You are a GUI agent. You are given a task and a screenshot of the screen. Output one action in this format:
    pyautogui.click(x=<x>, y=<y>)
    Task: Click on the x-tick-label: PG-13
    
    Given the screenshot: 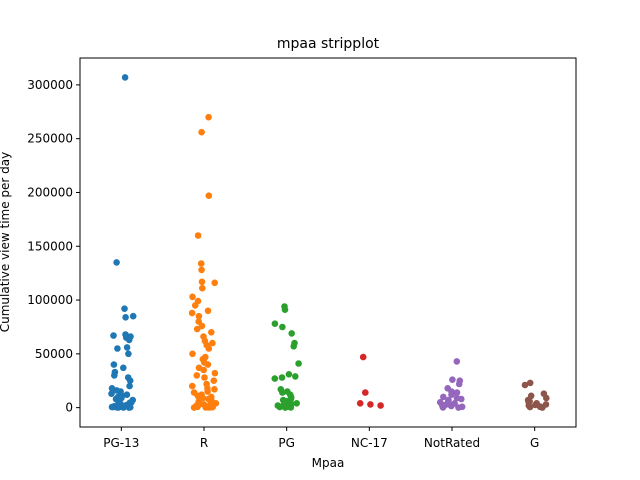 What is the action you would take?
    pyautogui.click(x=121, y=443)
    